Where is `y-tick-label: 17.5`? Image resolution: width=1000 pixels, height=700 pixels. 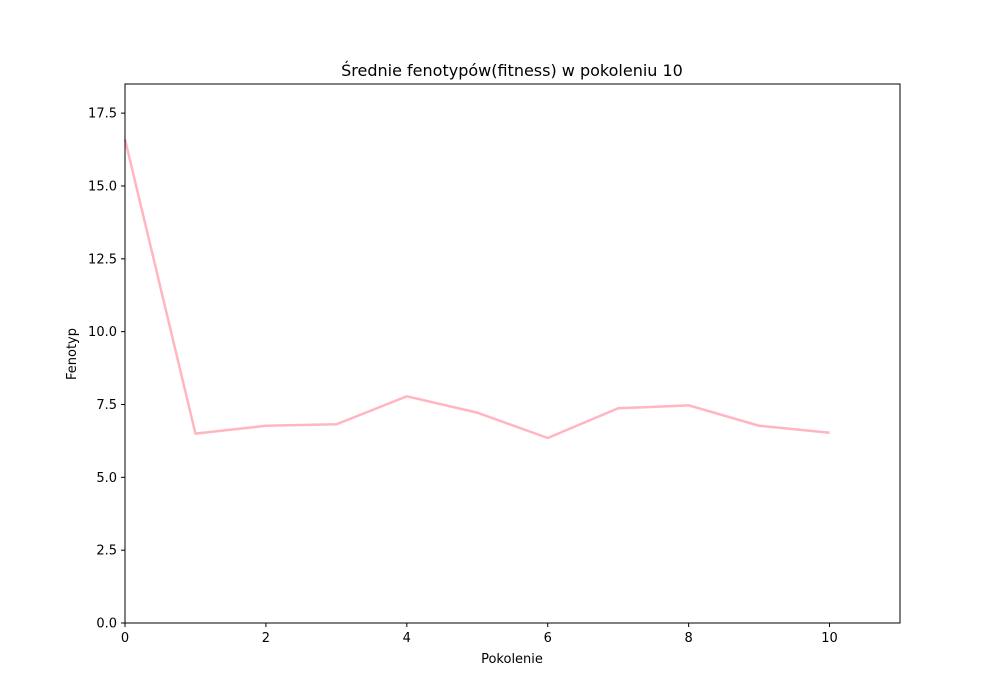
y-tick-label: 17.5 is located at coordinates (102, 114).